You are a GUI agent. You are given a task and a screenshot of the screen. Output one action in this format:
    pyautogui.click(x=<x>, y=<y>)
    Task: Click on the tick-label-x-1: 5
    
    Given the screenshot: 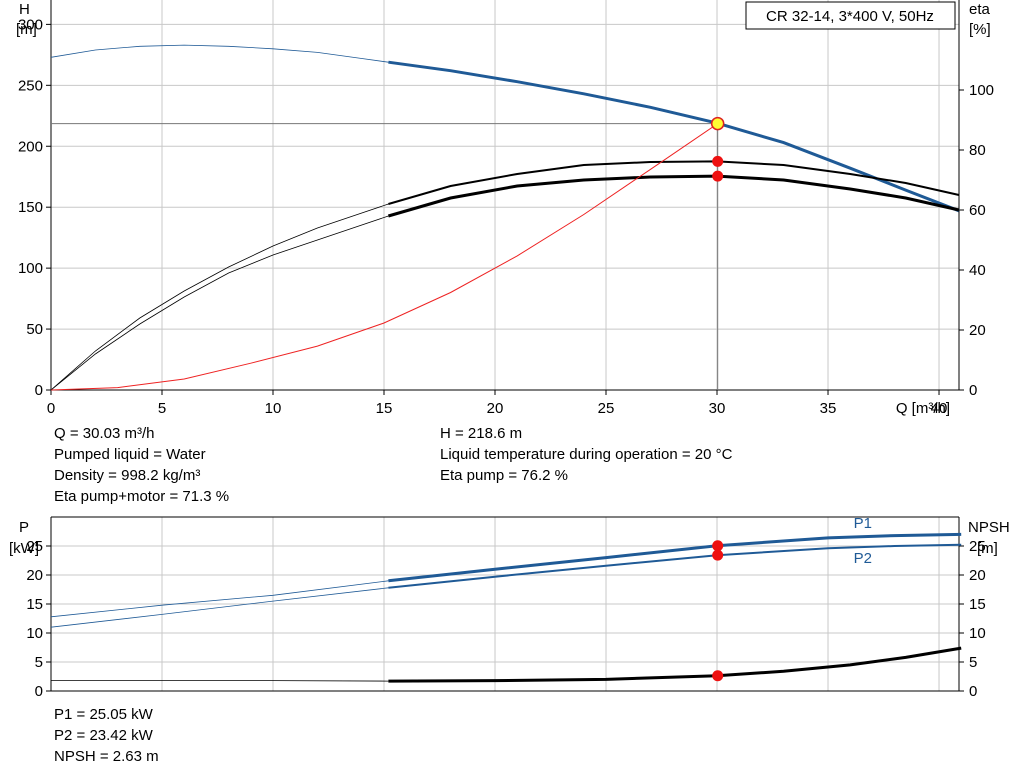 What is the action you would take?
    pyautogui.click(x=162, y=408)
    